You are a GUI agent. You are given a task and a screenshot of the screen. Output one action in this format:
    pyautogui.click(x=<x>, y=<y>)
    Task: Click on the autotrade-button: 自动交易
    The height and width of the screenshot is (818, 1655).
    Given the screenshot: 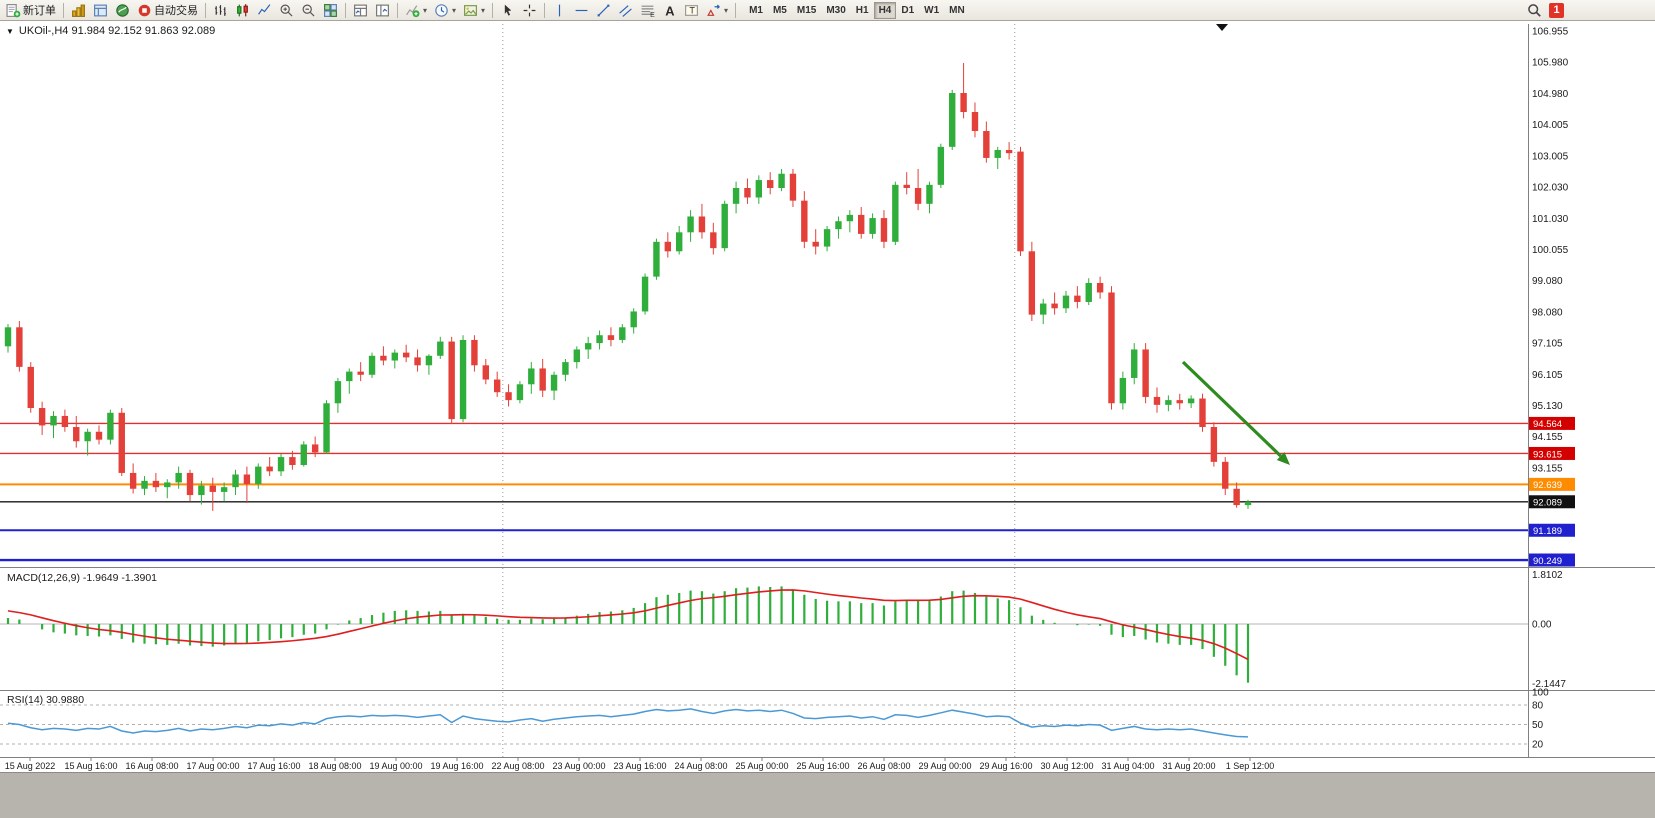 What is the action you would take?
    pyautogui.click(x=167, y=10)
    